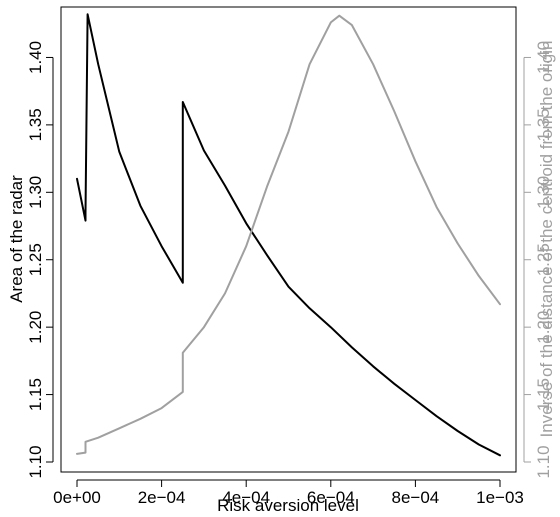 This screenshot has height=517, width=560. Describe the element at coordinates (162, 497) in the screenshot. I see `x-tick-label: 2e−04` at that location.